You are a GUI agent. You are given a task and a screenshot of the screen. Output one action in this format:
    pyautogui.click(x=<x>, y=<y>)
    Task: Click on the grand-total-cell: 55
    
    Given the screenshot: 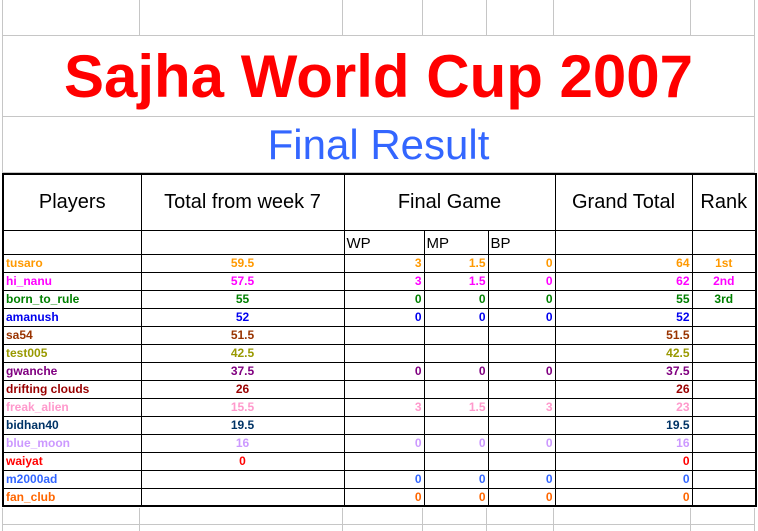 What is the action you would take?
    pyautogui.click(x=623, y=299)
    